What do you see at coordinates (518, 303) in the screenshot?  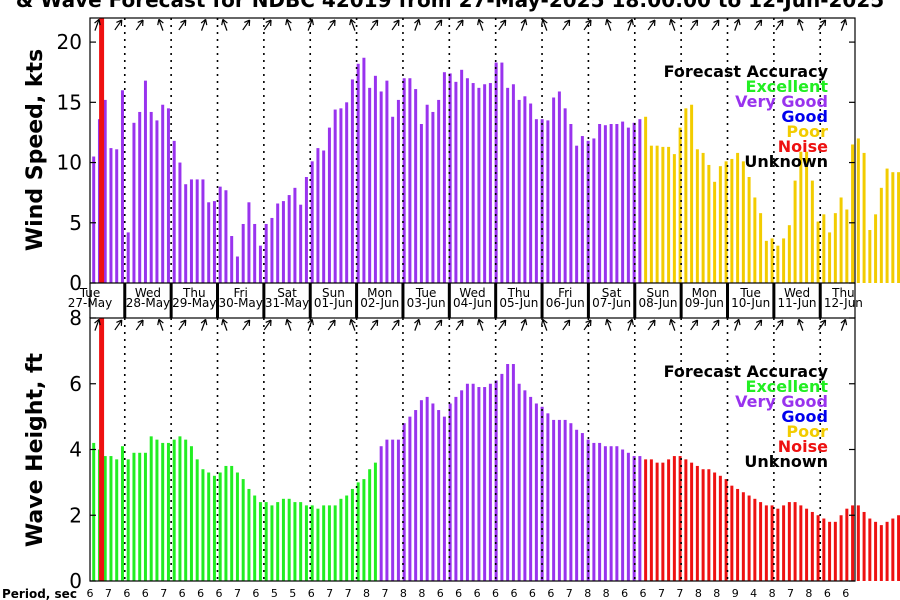 I see `day-date-label: 05-Jun` at bounding box center [518, 303].